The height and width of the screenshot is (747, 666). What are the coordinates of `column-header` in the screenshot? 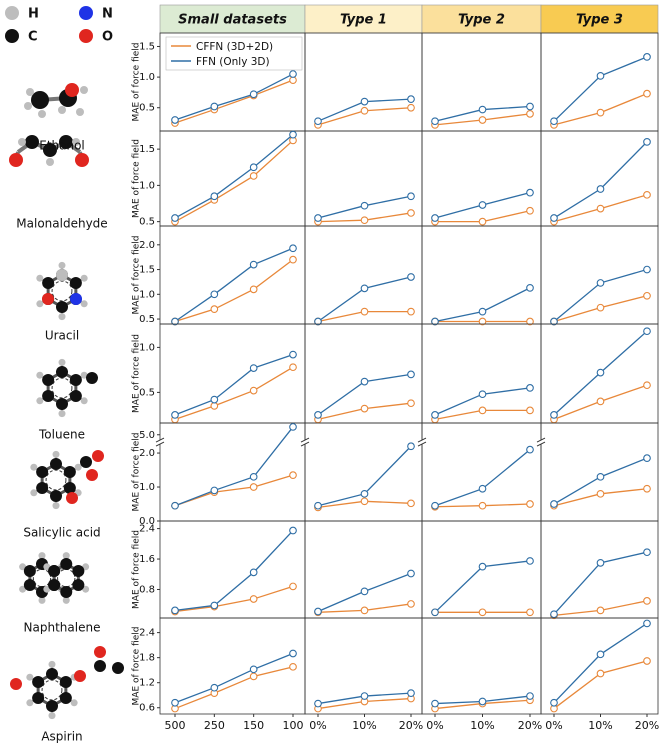 It's located at (481, 19).